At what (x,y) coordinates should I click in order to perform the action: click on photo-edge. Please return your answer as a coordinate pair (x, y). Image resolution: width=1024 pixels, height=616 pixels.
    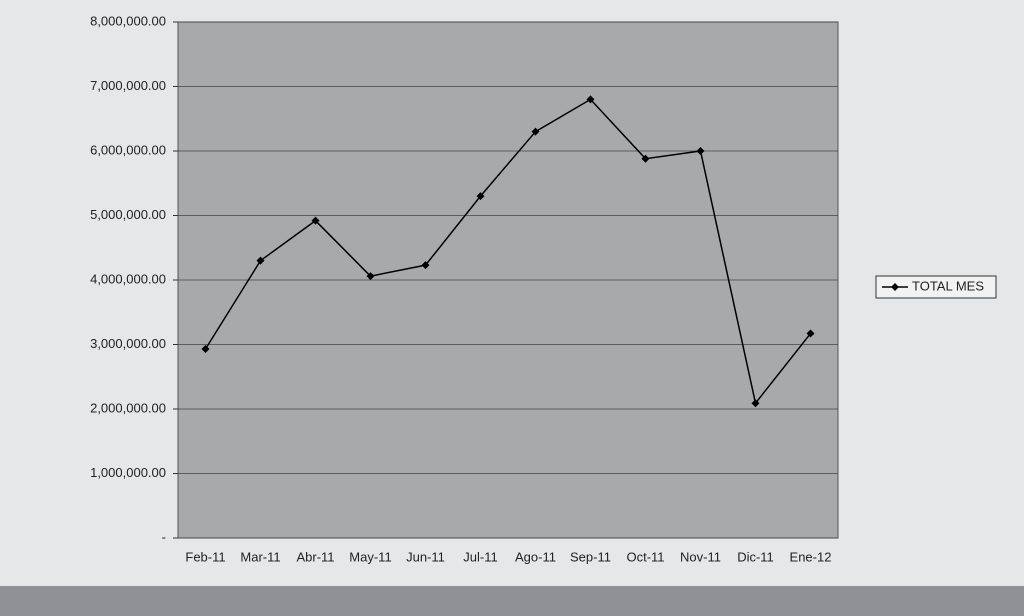
    Looking at the image, I should click on (512, 601).